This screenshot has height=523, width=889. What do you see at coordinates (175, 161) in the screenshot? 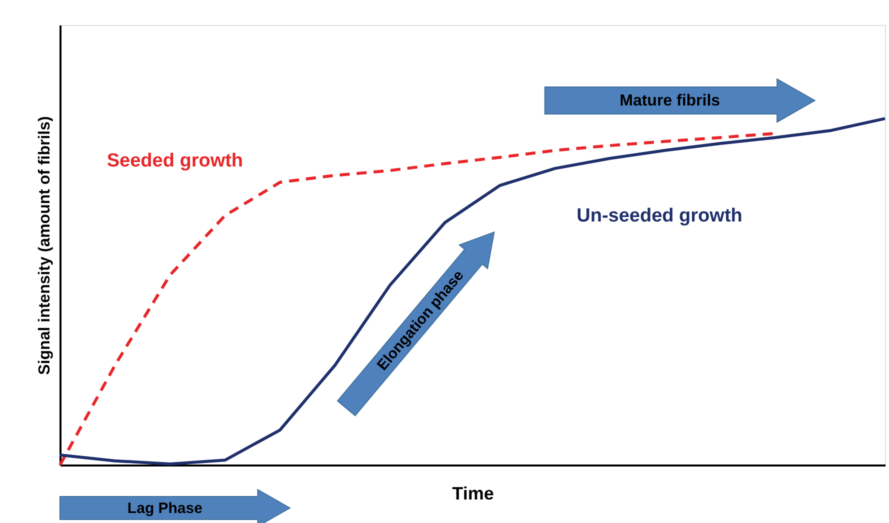
I see `series-label: Seeded growth` at bounding box center [175, 161].